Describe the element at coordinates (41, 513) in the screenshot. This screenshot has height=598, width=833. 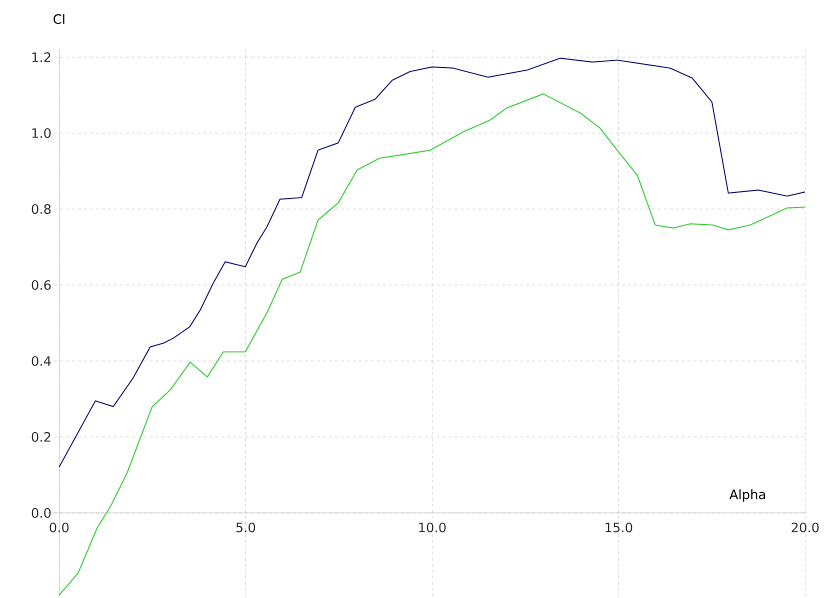
I see `y-tick-label: 0.0` at that location.